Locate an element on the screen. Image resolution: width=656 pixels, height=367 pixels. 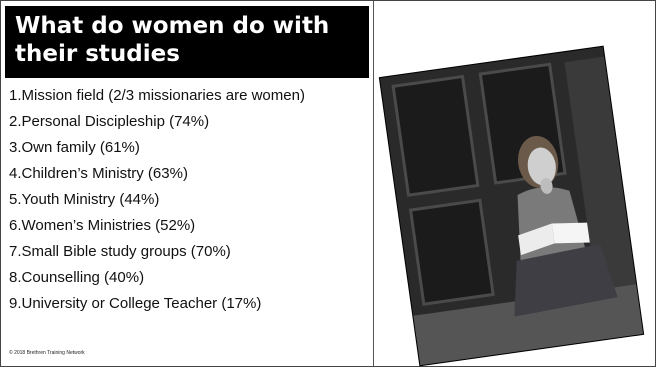
open-book-left is located at coordinates (536, 239).